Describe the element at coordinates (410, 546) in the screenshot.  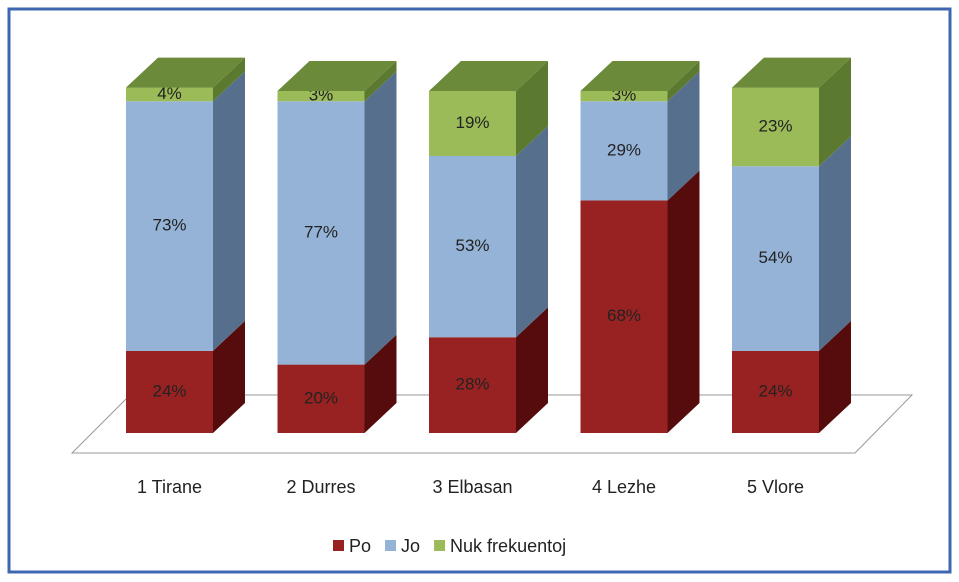
I see `legend-label: Jo` at that location.